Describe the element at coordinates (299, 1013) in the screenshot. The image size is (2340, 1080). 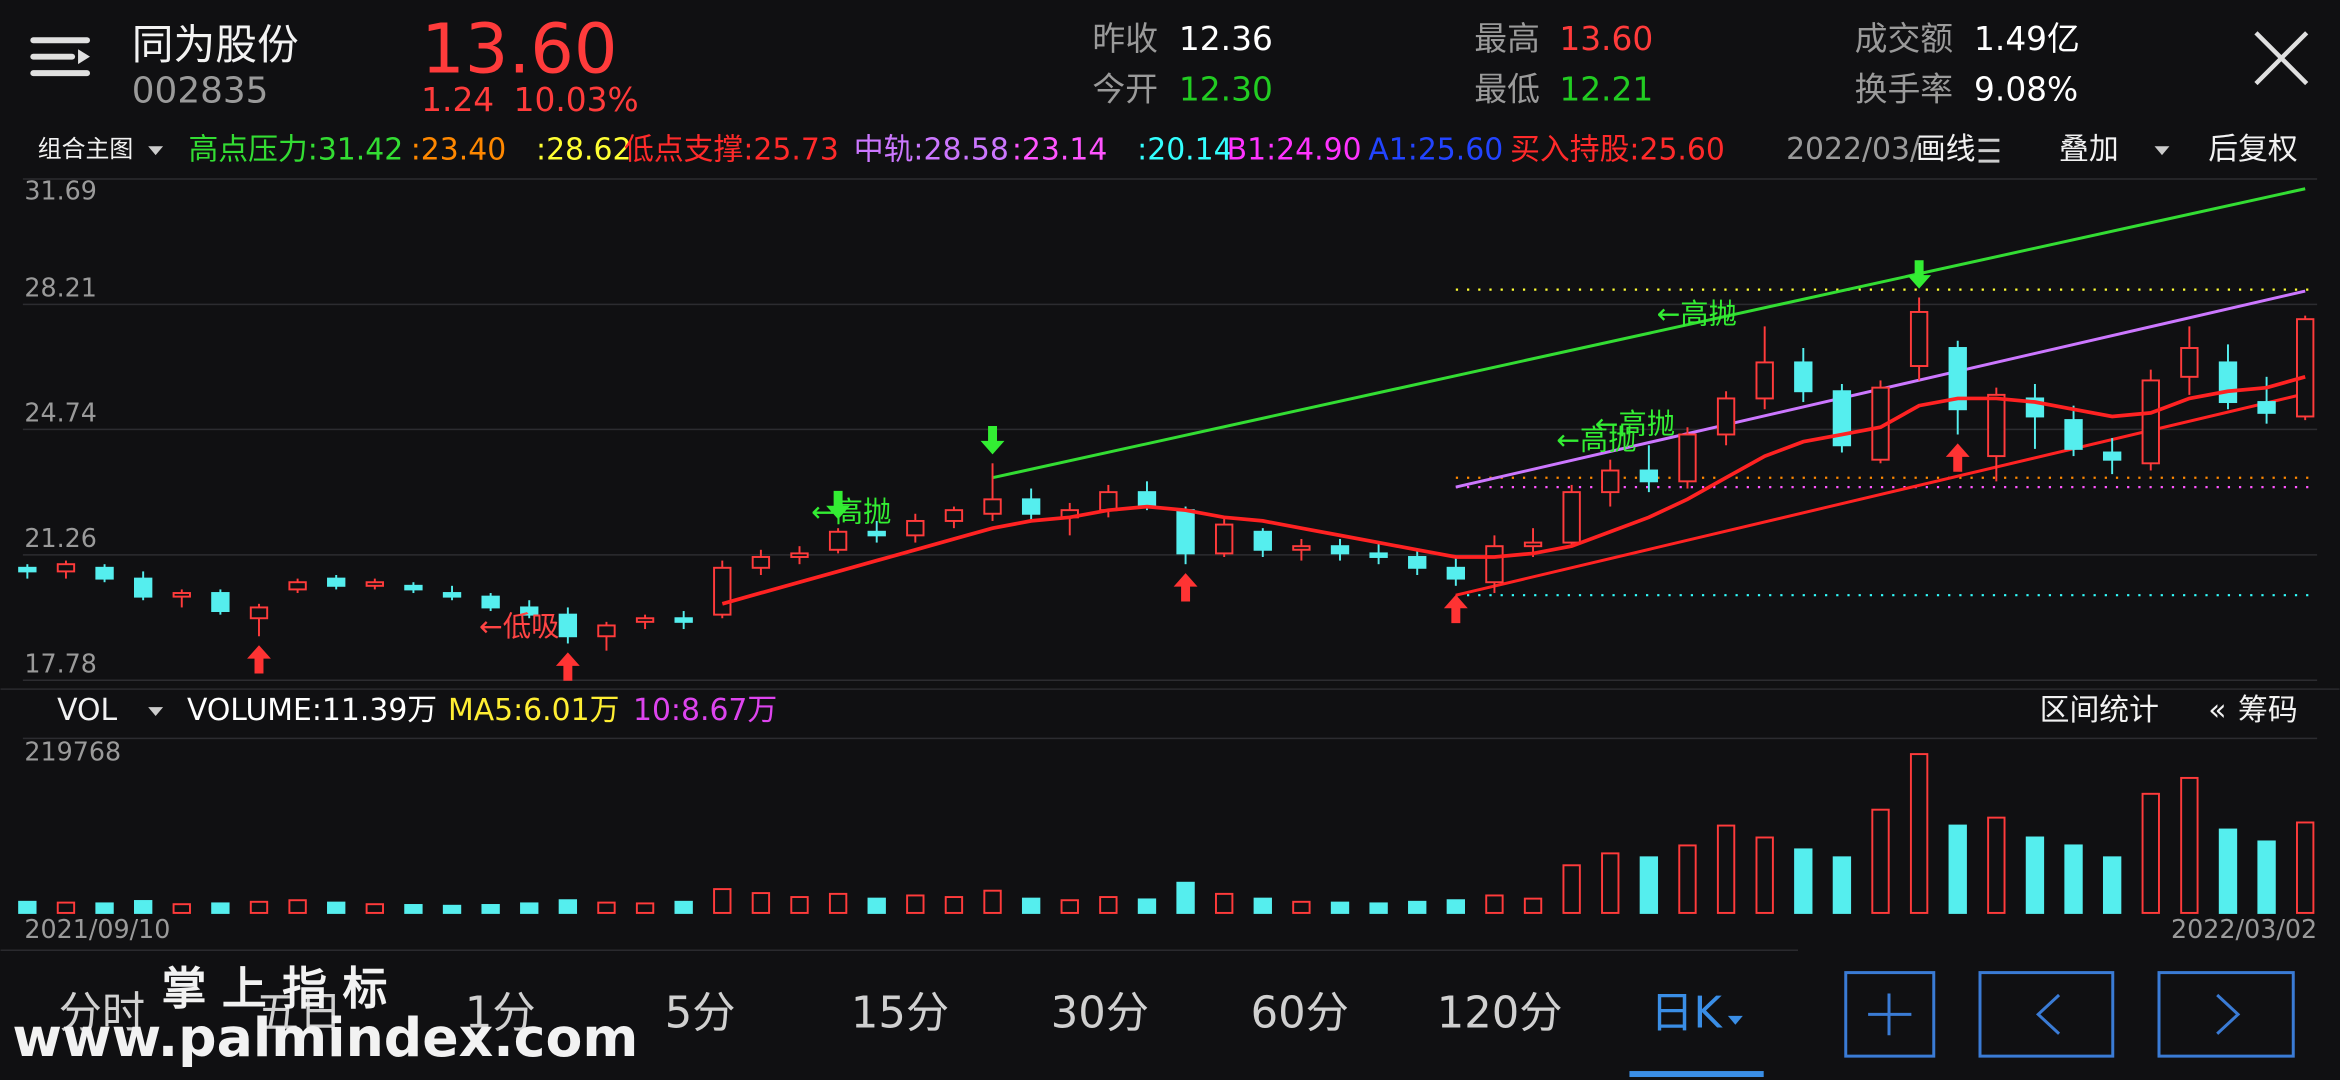
I see `period-tab: 五日` at that location.